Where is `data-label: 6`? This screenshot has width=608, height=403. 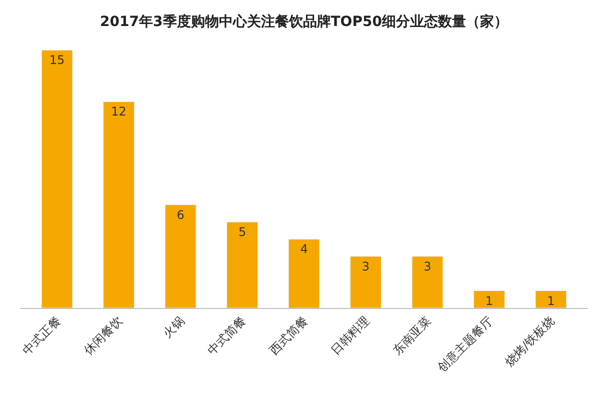 data-label: 6 is located at coordinates (180, 215).